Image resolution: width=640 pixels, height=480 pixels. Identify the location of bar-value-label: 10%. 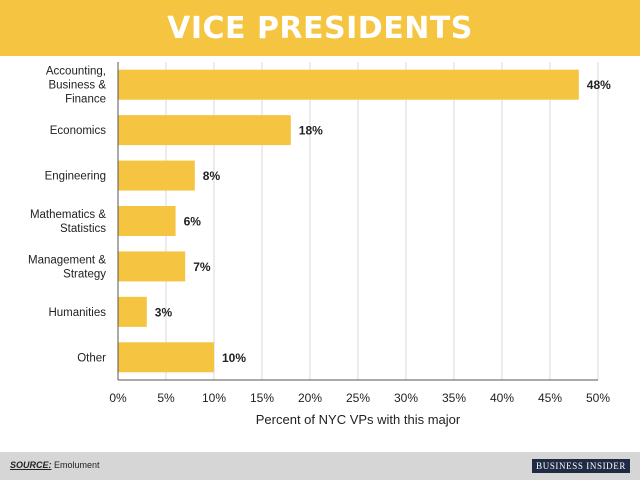
(234, 358).